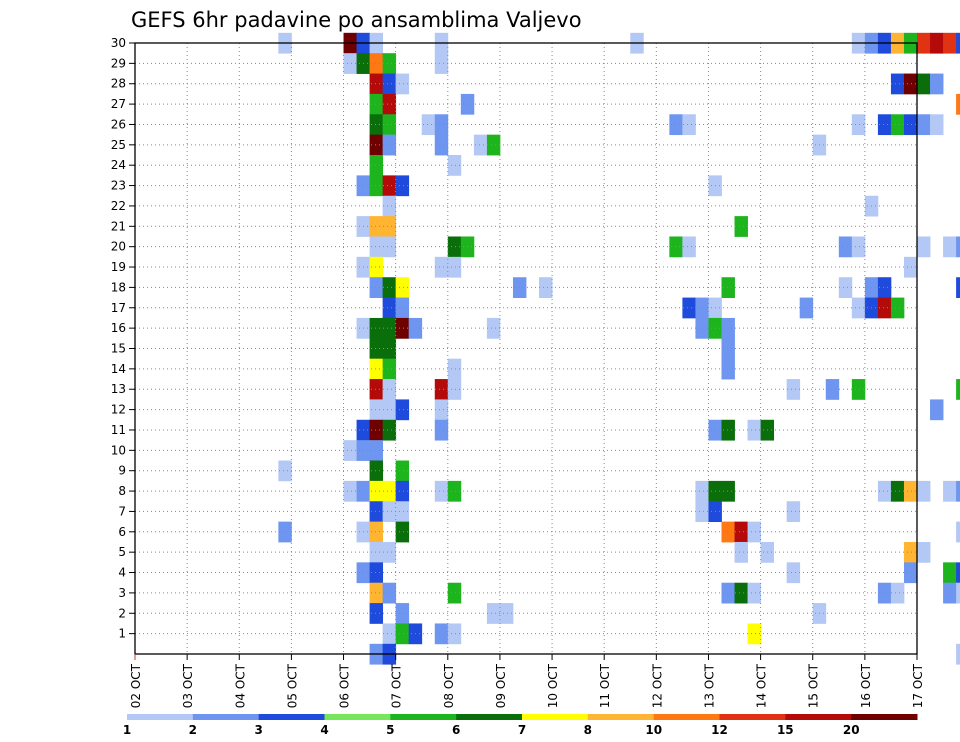 The image size is (960, 742). What do you see at coordinates (118, 247) in the screenshot?
I see `y-tick-label: 20` at bounding box center [118, 247].